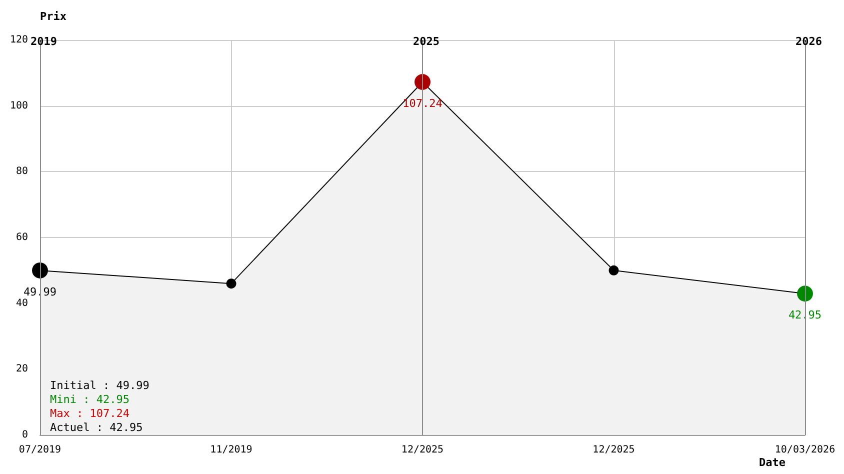  I want to click on annotation: Actuel : 42.95, so click(96, 427).